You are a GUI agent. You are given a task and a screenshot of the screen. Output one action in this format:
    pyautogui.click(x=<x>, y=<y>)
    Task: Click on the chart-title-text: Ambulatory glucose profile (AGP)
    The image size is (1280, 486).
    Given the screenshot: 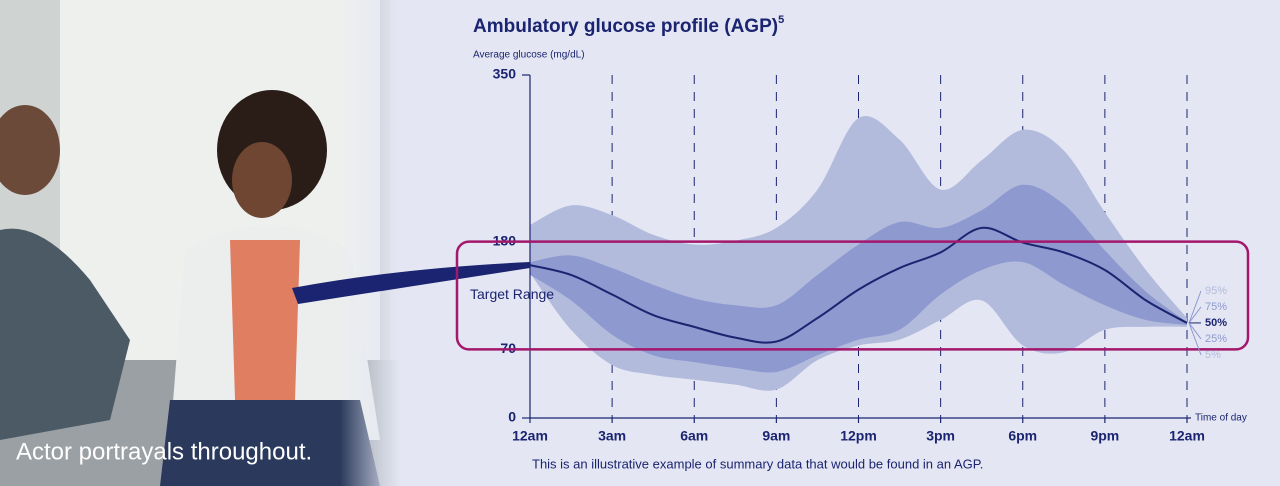 What is the action you would take?
    pyautogui.click(x=625, y=26)
    